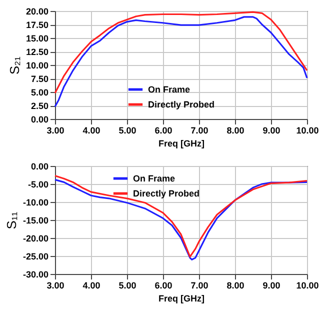  I want to click on y-tick-label: 10.00, so click(37, 65).